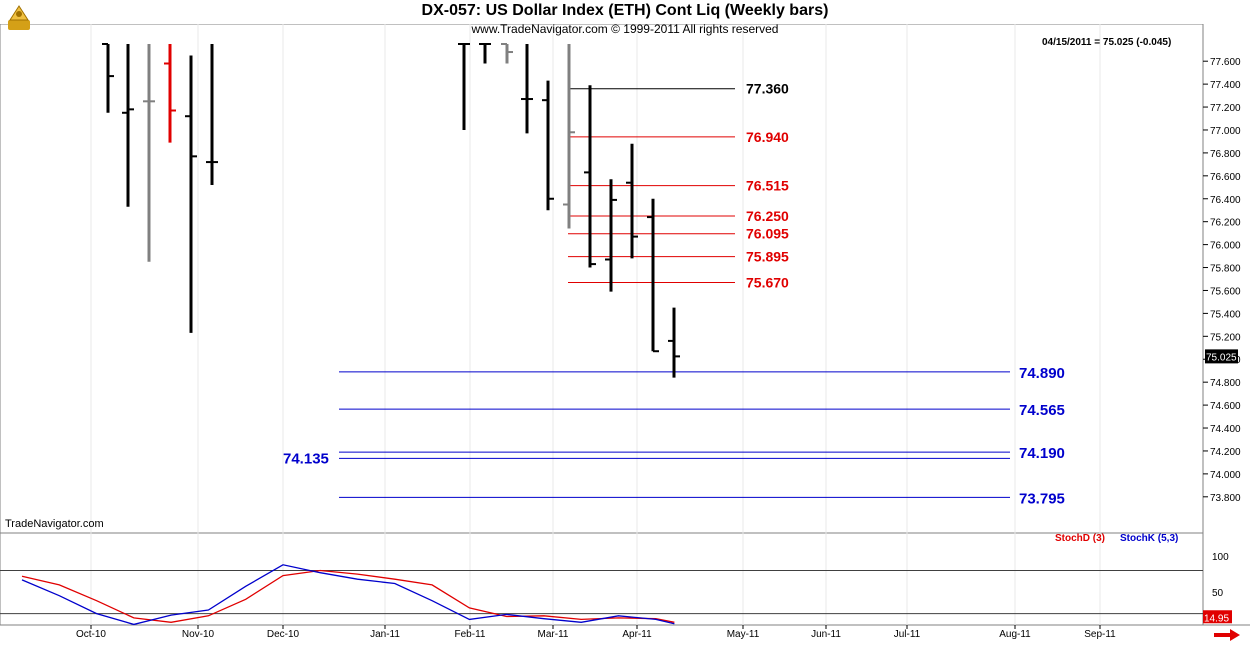  I want to click on stoch-last-label: 14.95, so click(1216, 618).